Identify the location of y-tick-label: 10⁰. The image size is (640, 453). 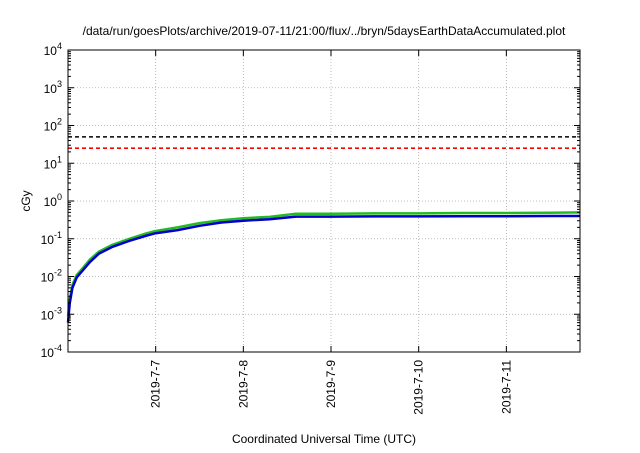
(53, 200).